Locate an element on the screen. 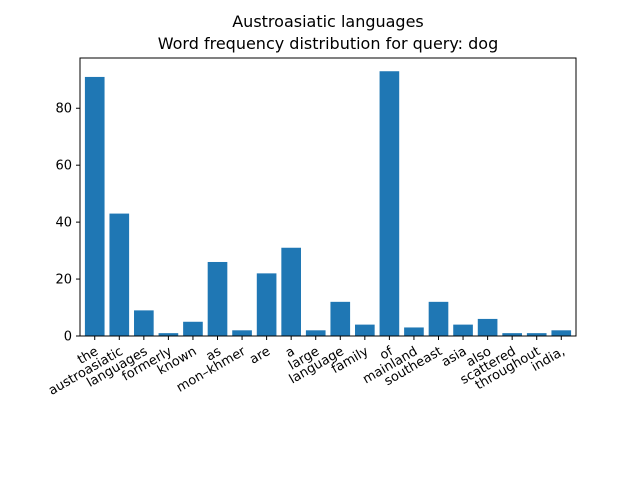  chart-title: Austroasiatic languages is located at coordinates (328, 21).